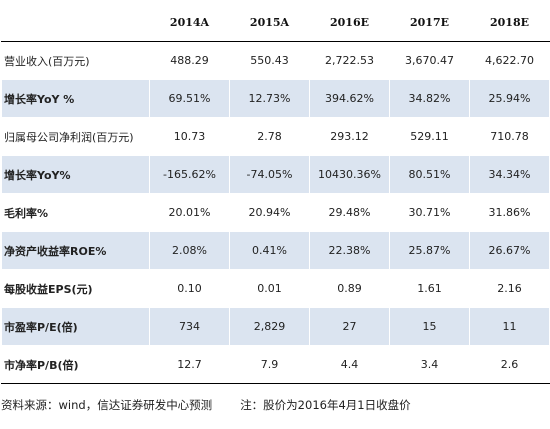  I want to click on header-corner, so click(75, 22).